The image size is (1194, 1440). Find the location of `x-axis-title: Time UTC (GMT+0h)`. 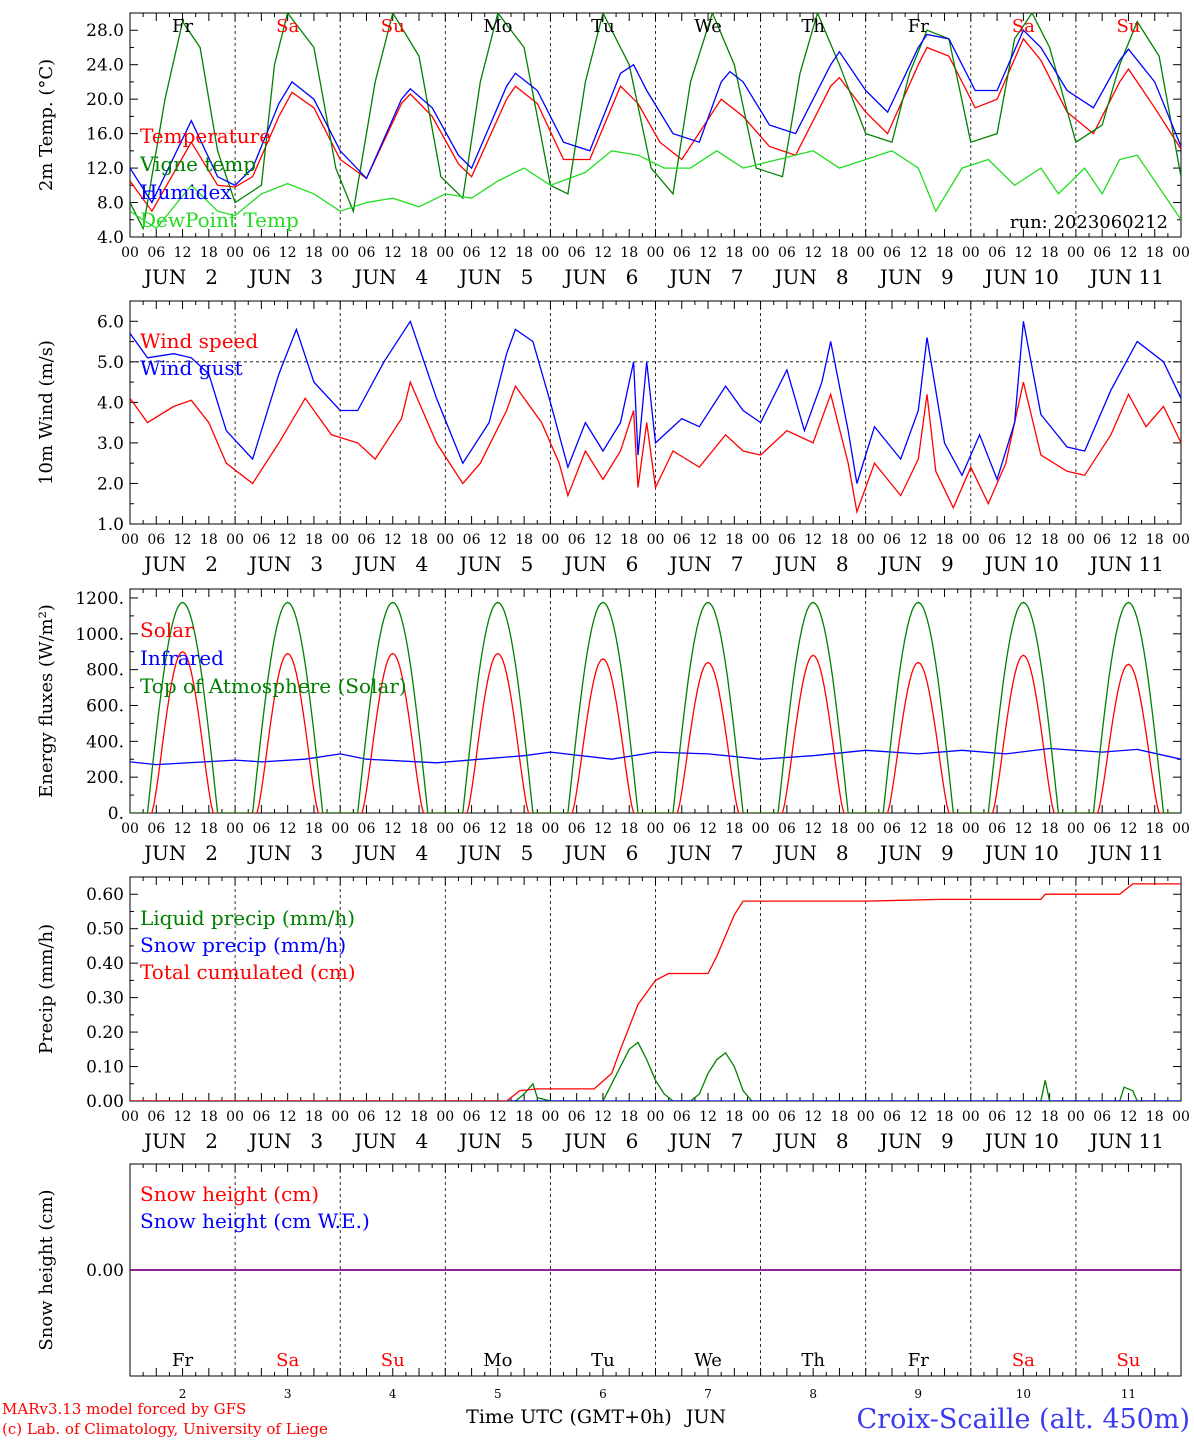

x-axis-title: Time UTC (GMT+0h) is located at coordinates (569, 1417).